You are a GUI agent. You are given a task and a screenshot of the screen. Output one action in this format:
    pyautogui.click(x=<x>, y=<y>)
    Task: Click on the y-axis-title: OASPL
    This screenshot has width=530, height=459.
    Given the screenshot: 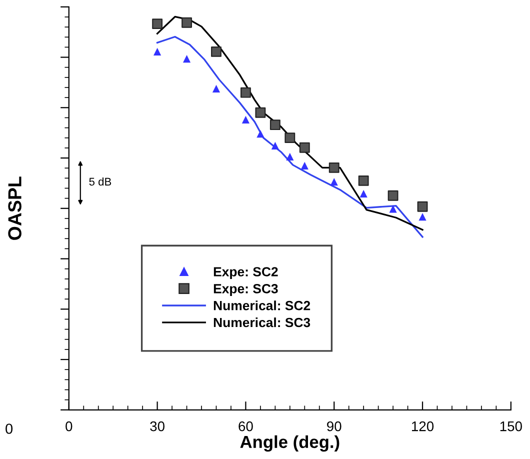 What is the action you would take?
    pyautogui.click(x=15, y=208)
    